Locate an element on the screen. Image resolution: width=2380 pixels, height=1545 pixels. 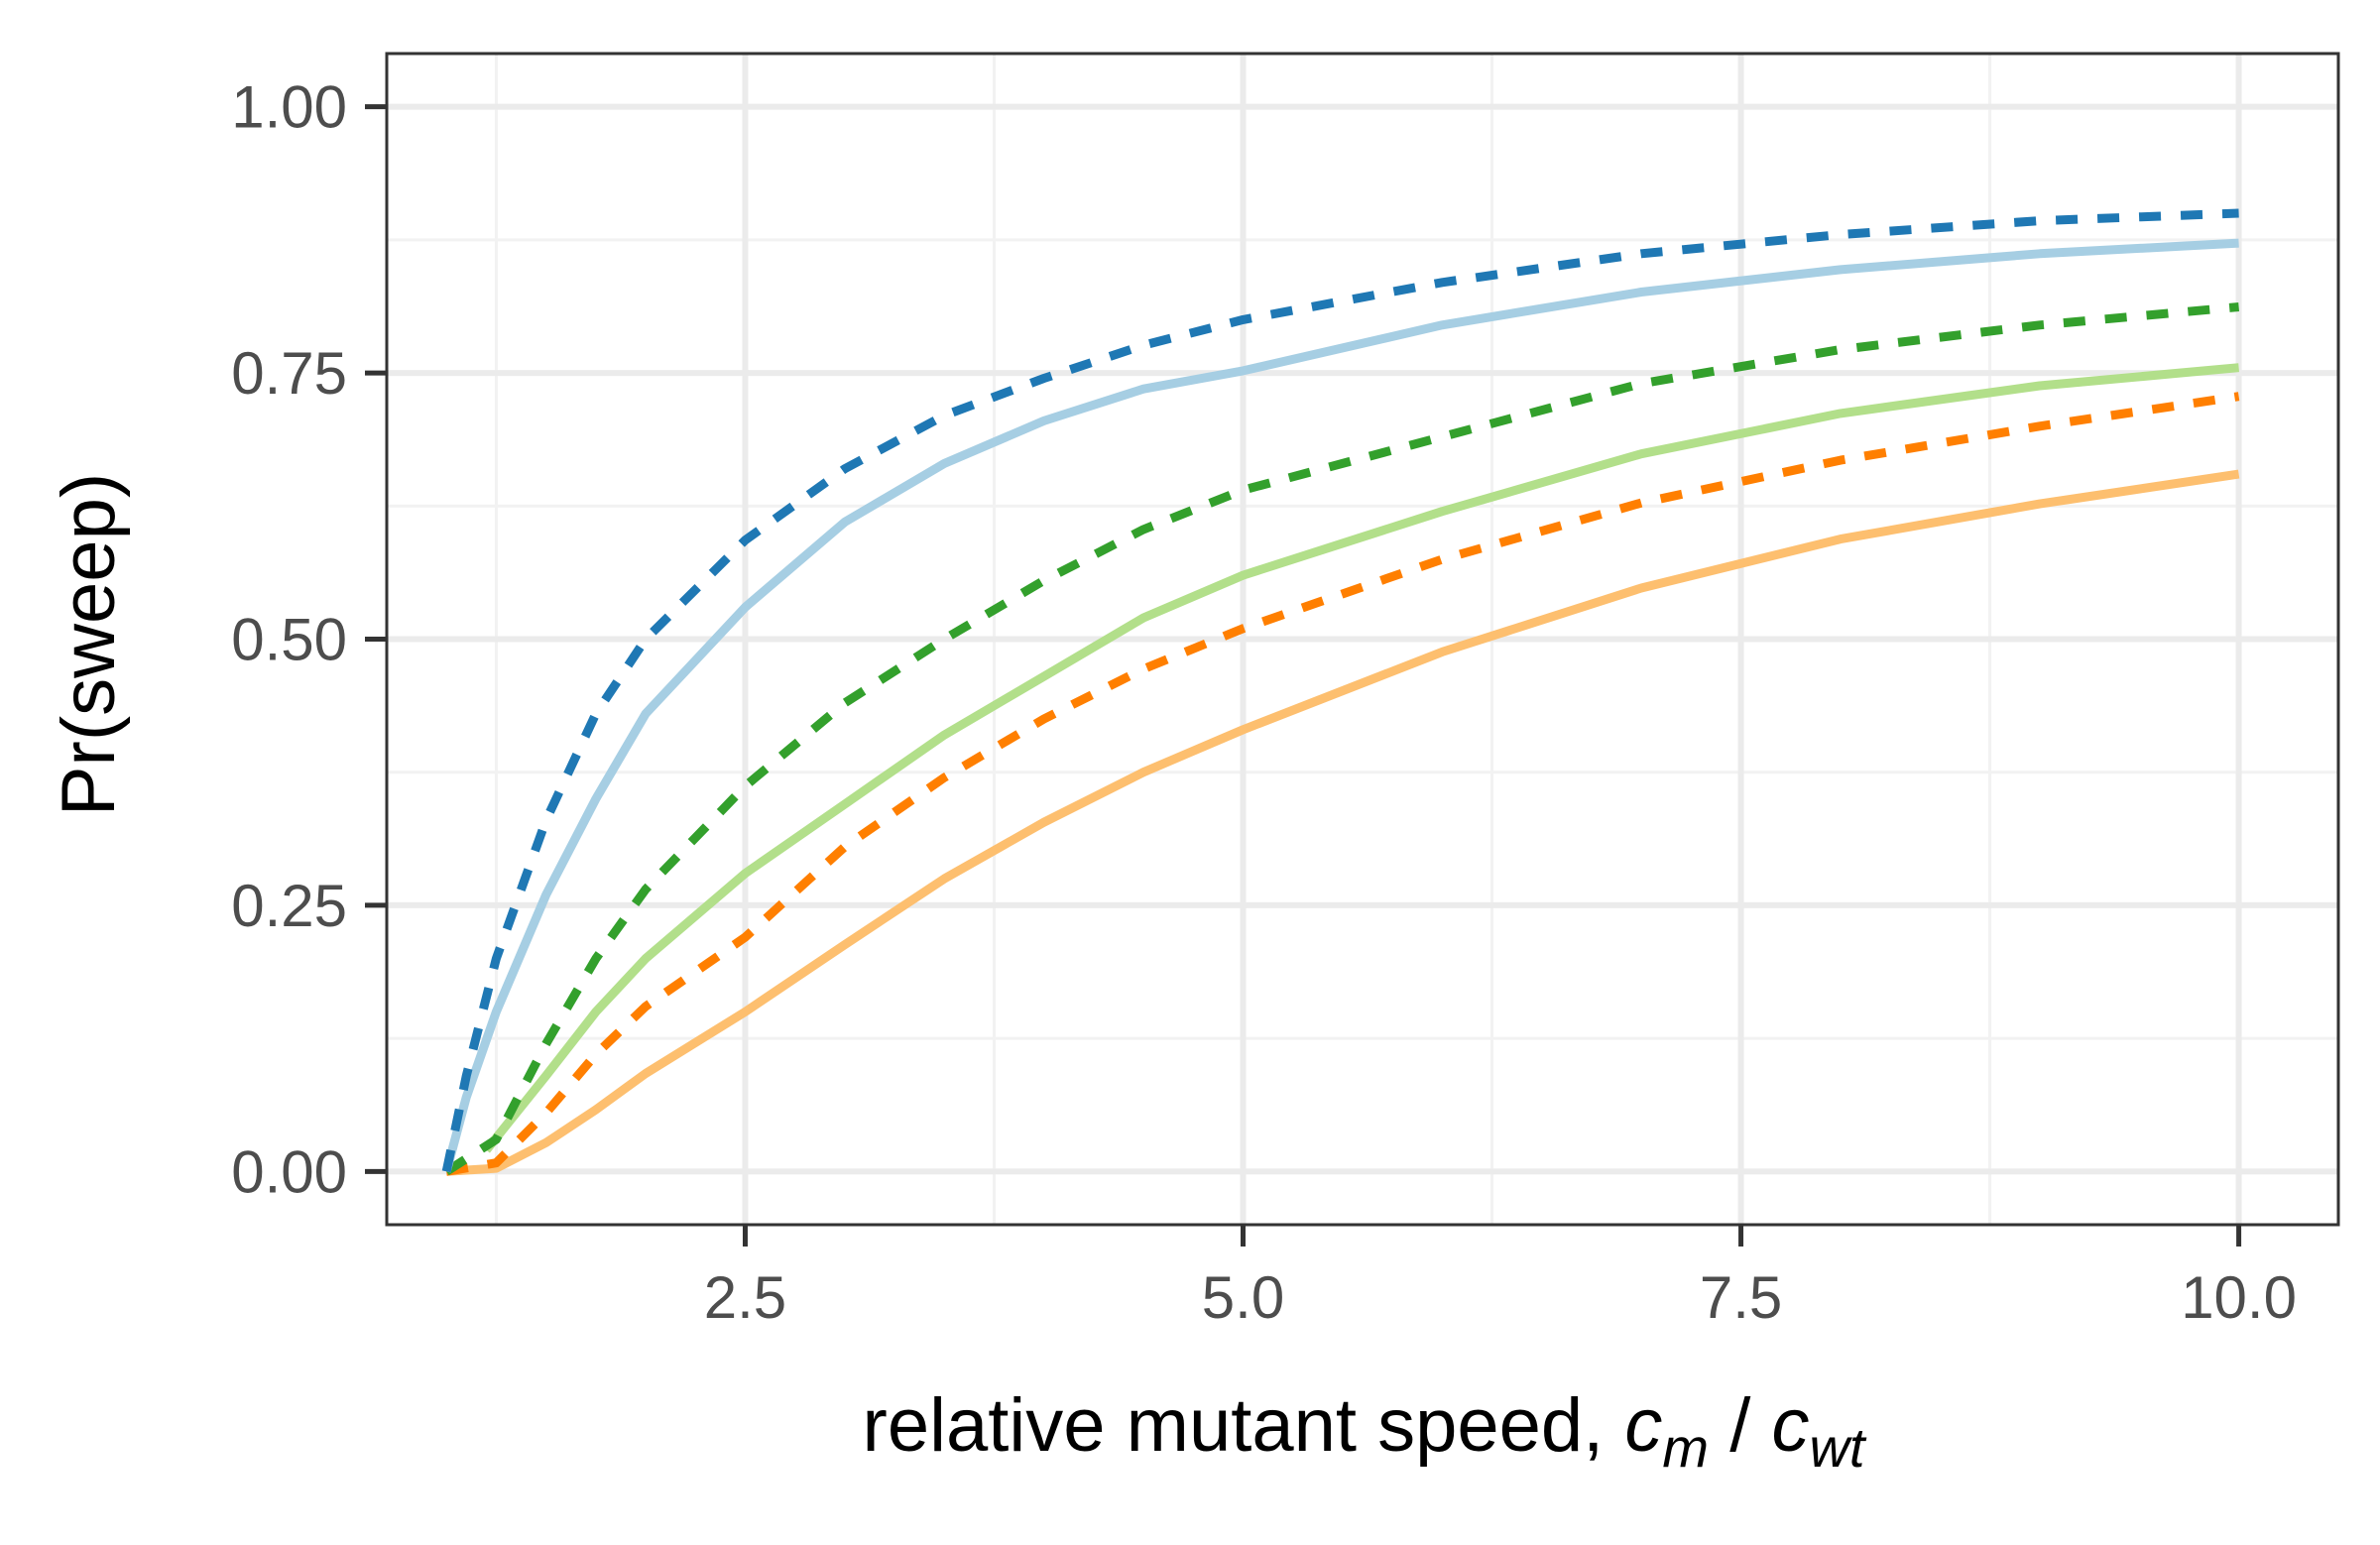
y-axis-title: Pr(sweep) is located at coordinates (89, 644).